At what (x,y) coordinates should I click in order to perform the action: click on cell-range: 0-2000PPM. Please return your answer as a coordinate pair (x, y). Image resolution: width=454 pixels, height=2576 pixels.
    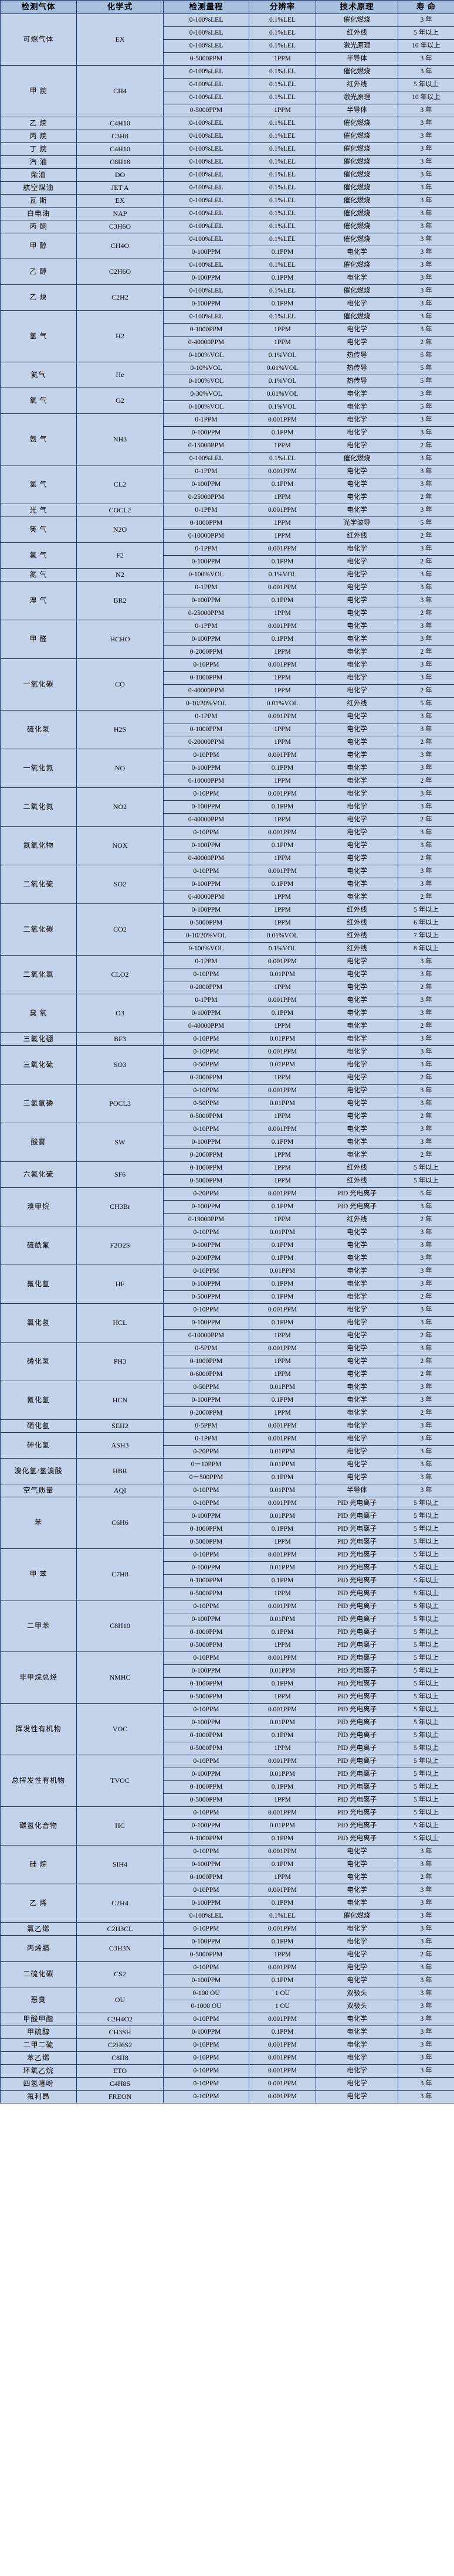
    Looking at the image, I should click on (206, 1155).